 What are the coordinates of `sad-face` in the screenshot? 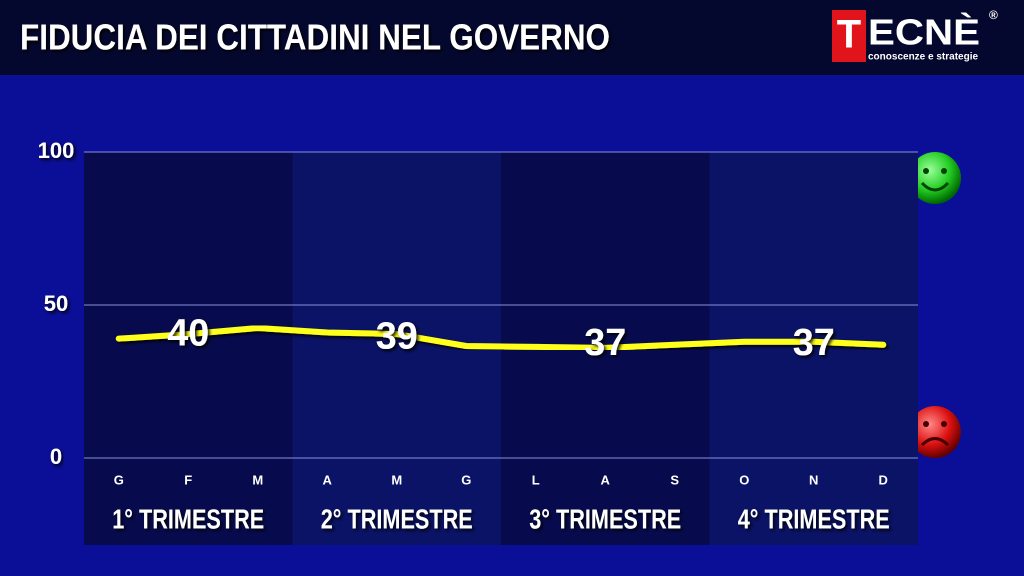 It's located at (935, 432).